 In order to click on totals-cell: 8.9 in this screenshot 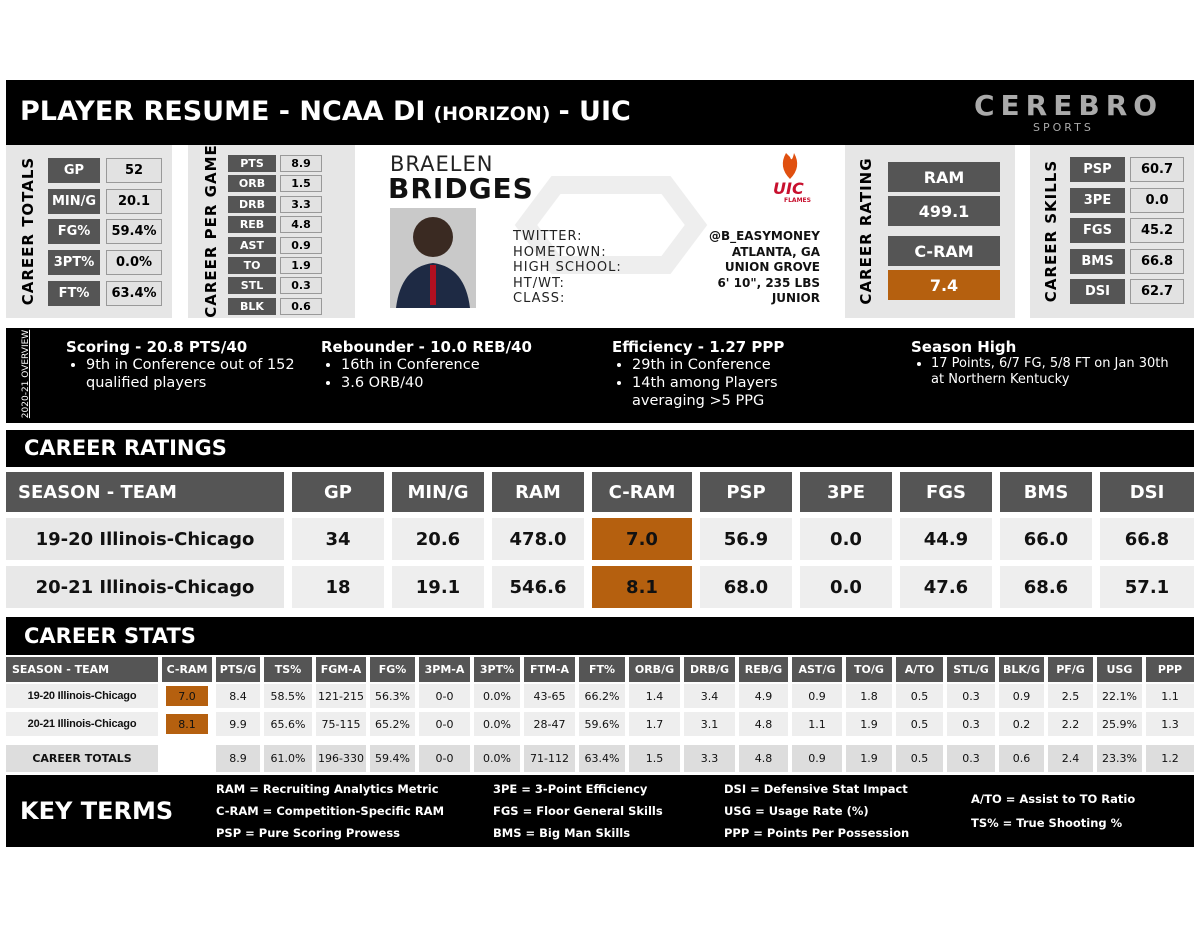, I will do `click(238, 758)`.